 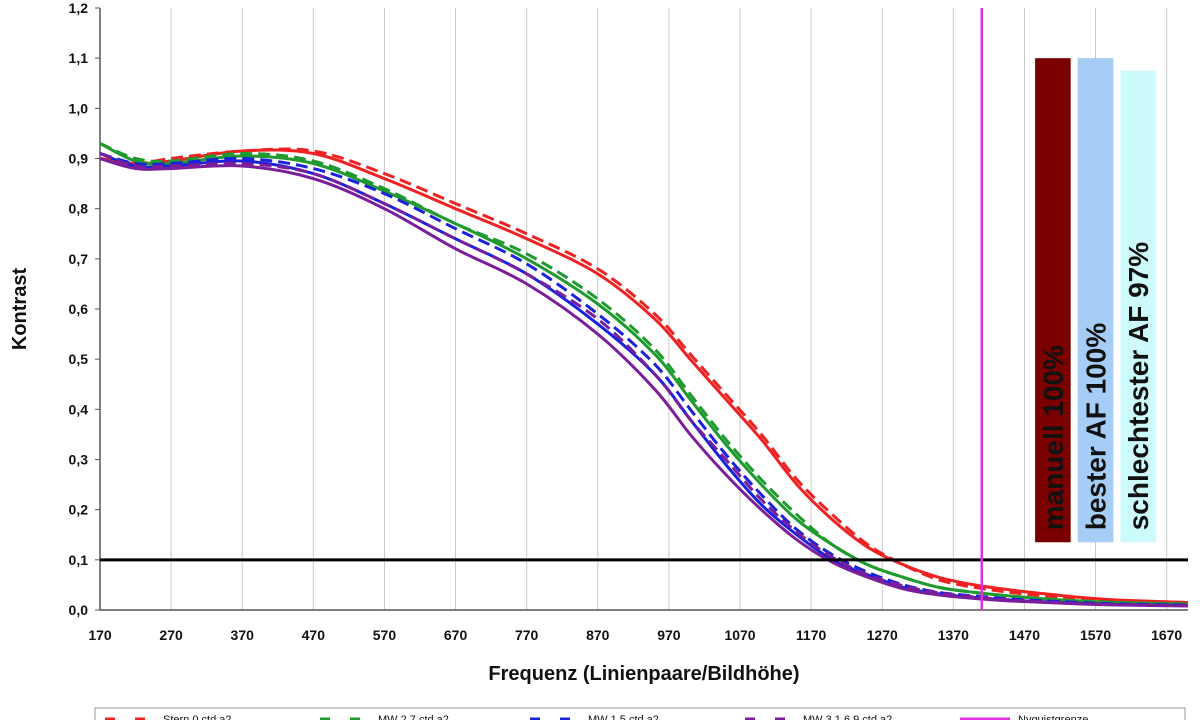 What do you see at coordinates (79, 409) in the screenshot?
I see `y-tick-label: 0,4` at bounding box center [79, 409].